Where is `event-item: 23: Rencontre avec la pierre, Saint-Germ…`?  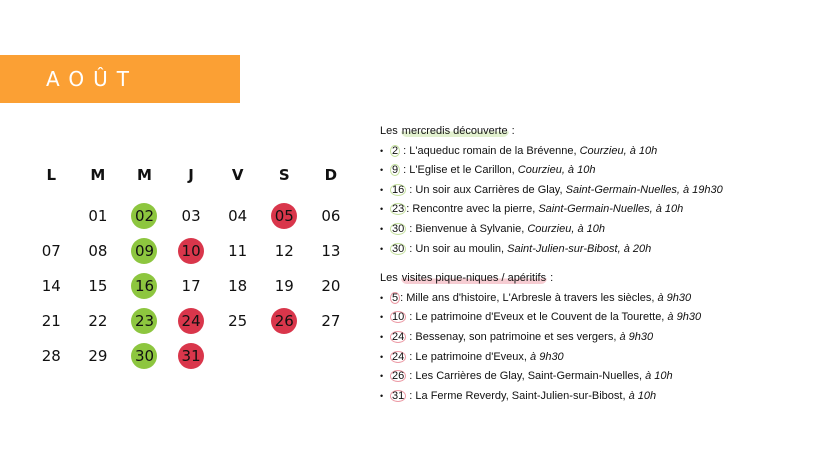
event-item: 23: Rencontre avec la pierre, Saint-Germ… is located at coordinates (551, 211).